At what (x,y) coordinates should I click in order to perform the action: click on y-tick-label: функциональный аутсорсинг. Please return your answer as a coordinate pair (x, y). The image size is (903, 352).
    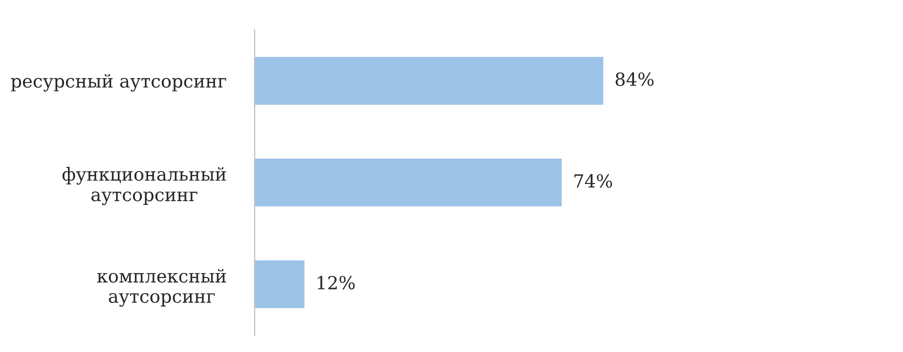
    Looking at the image, I should click on (144, 186).